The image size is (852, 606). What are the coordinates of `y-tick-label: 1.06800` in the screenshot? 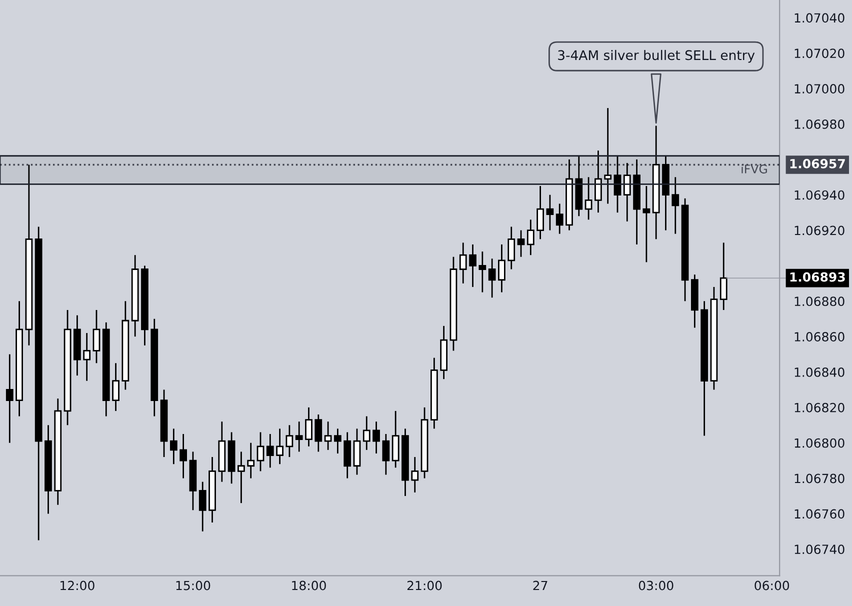 It's located at (819, 443).